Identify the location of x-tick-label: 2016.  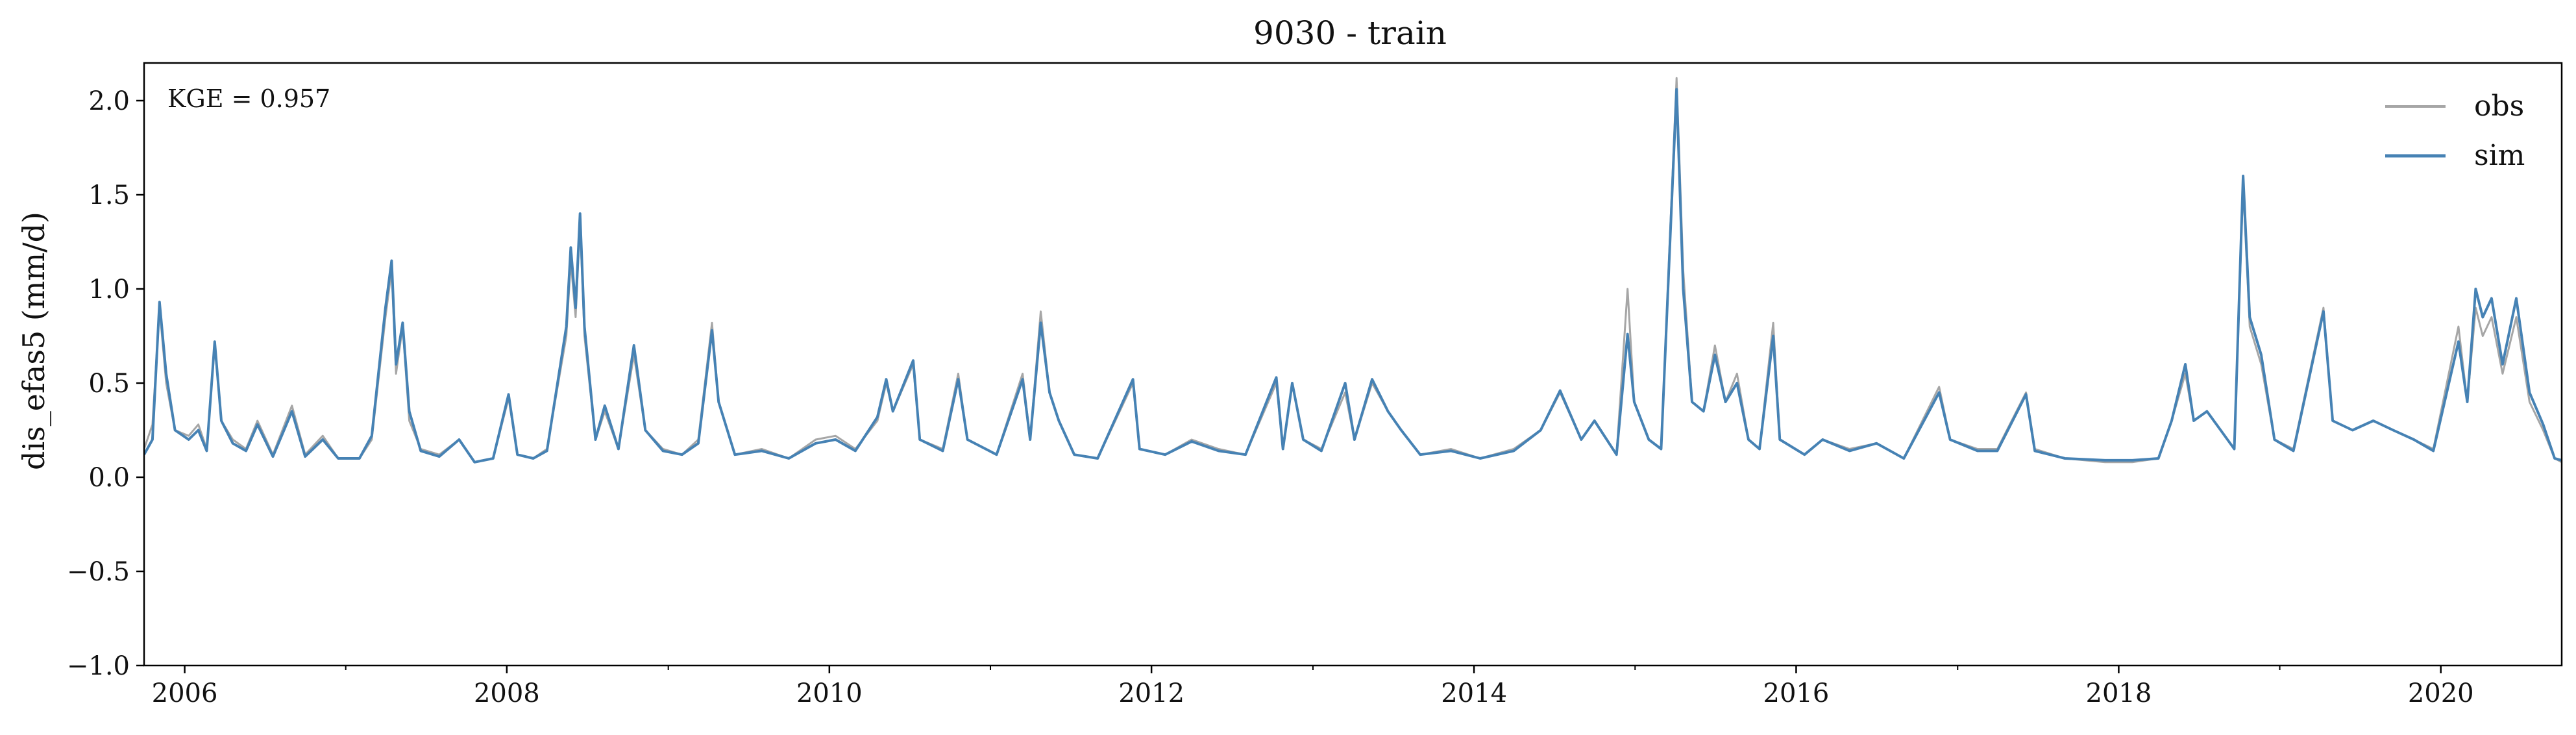
(1796, 693).